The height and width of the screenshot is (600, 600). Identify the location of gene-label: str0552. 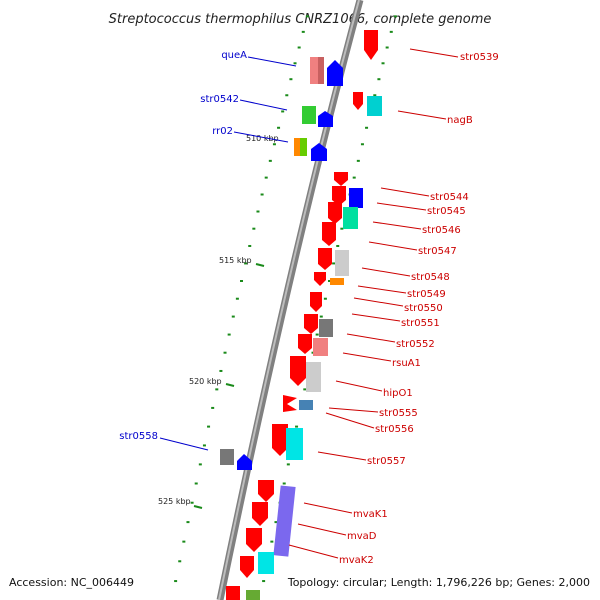
(415, 344).